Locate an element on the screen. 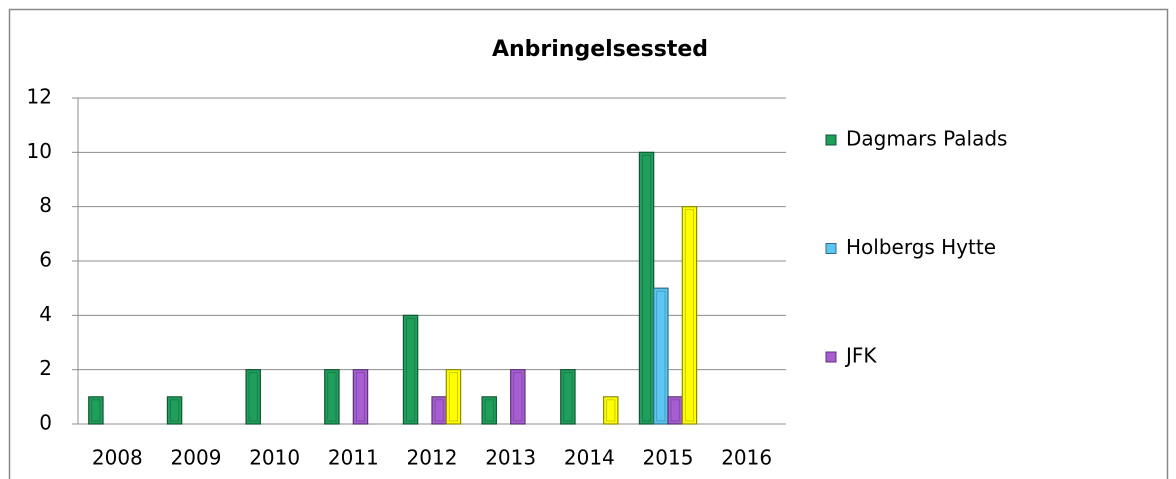  x-tick-label: 2009 is located at coordinates (196, 458).